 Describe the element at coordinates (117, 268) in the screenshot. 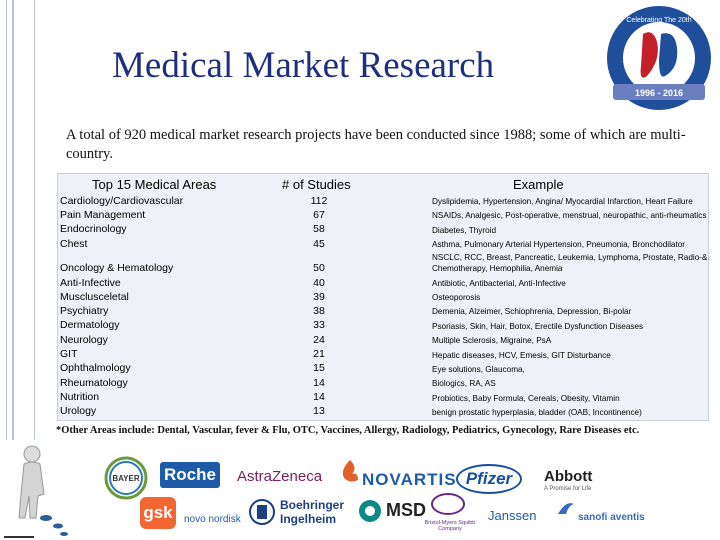

I see `area-oncology: Oncology & Hematology` at that location.